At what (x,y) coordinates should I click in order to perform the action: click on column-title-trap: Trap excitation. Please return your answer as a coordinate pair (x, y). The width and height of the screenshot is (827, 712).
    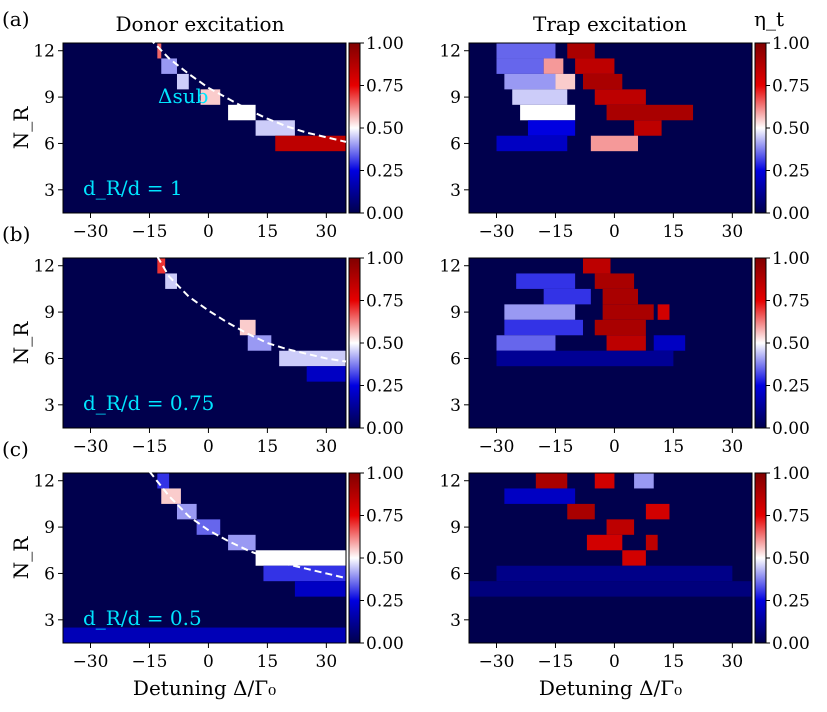
    Looking at the image, I should click on (610, 24).